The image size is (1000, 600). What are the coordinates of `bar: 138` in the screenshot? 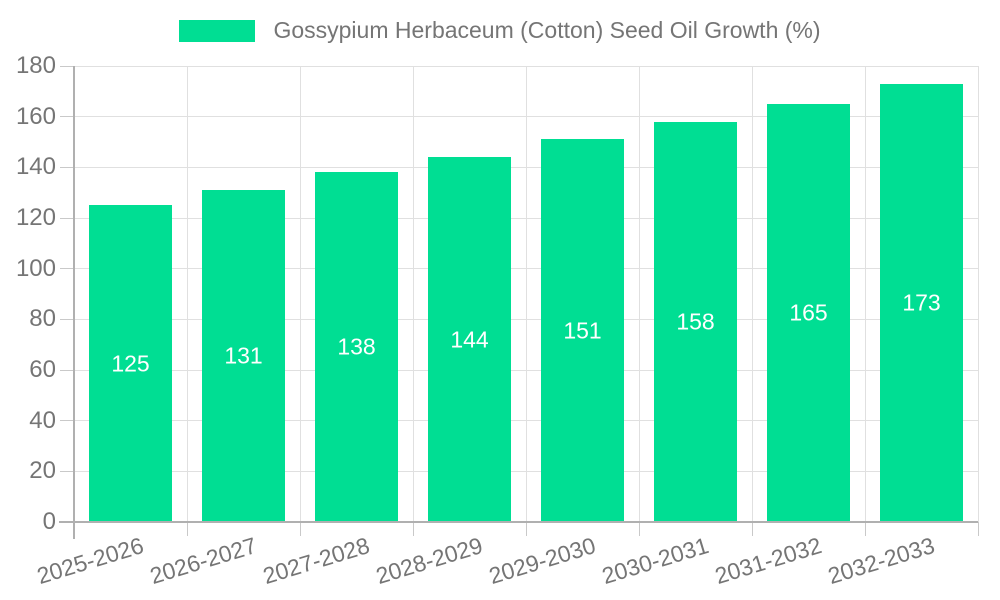 It's located at (356, 347).